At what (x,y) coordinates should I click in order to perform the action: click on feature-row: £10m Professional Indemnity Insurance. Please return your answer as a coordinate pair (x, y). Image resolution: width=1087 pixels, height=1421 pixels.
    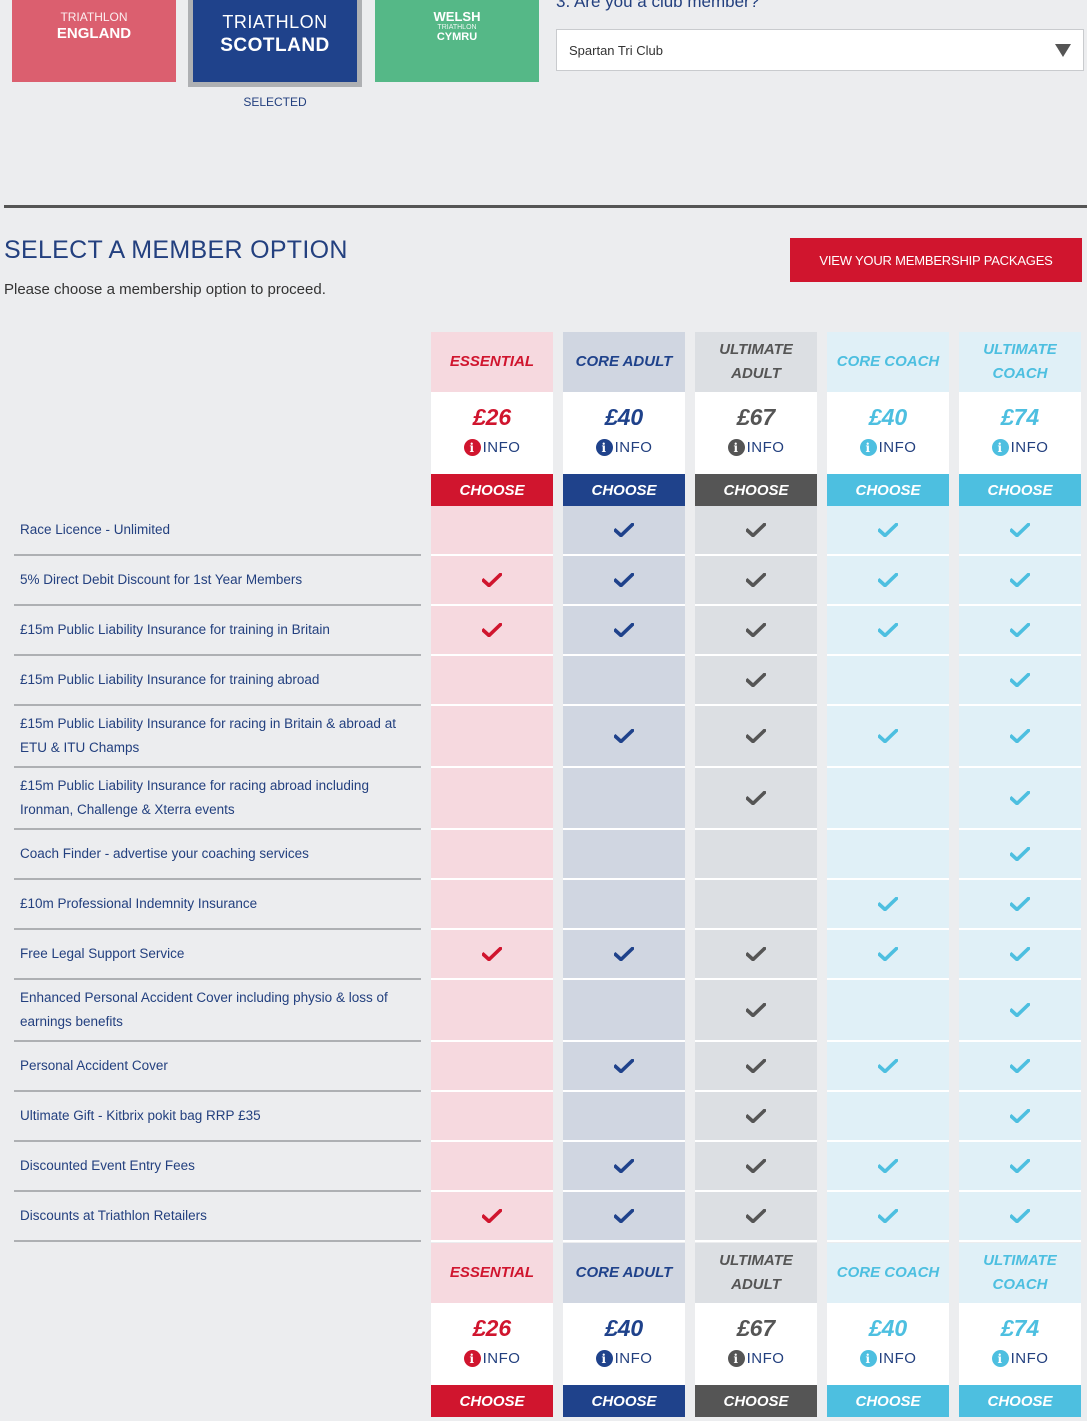
    Looking at the image, I should click on (543, 905).